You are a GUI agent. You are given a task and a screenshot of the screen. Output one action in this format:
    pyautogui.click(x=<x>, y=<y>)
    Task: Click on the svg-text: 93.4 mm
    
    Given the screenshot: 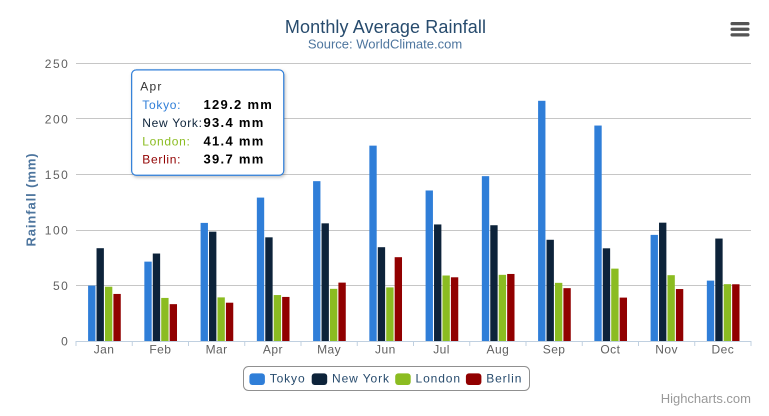 What is the action you would take?
    pyautogui.click(x=234, y=122)
    